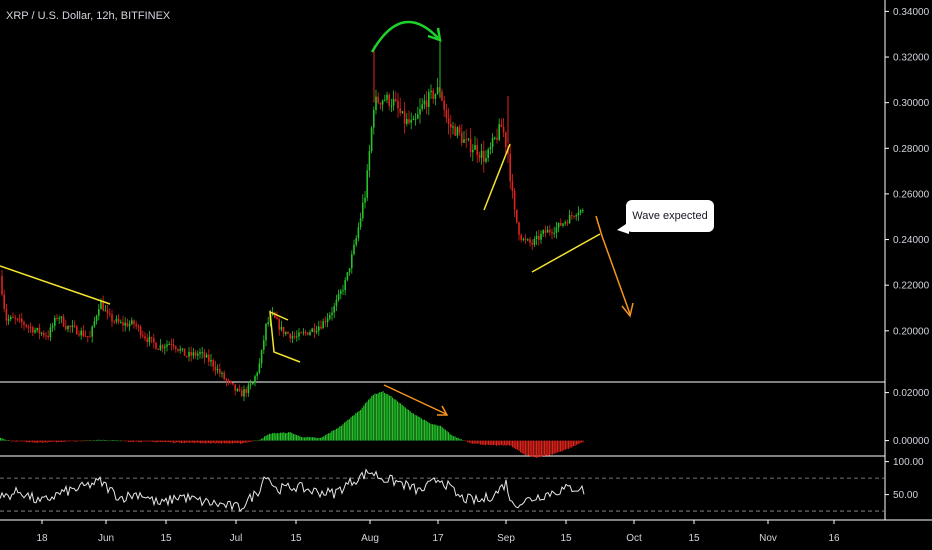  What do you see at coordinates (415, 399) in the screenshot?
I see `divergence-arrow` at bounding box center [415, 399].